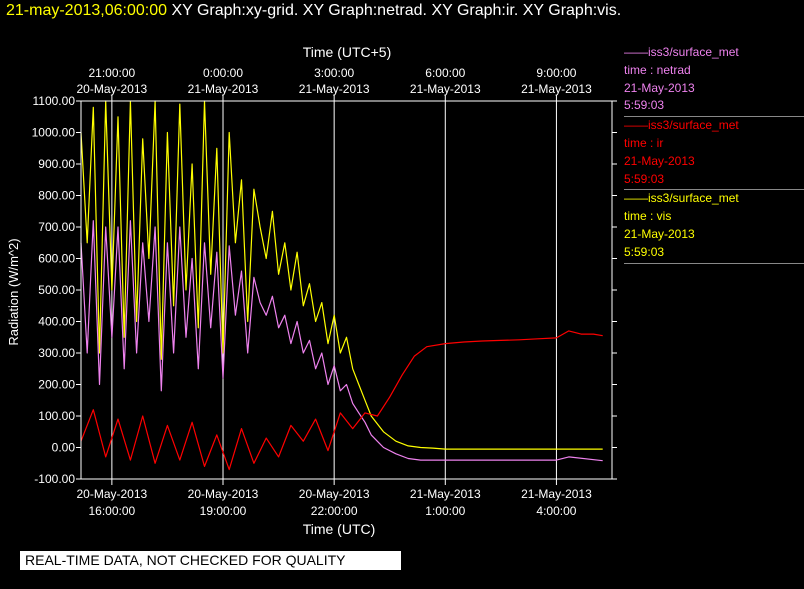 This screenshot has width=804, height=589. What do you see at coordinates (54, 133) in the screenshot?
I see `y-tick-label: 1000.00` at bounding box center [54, 133].